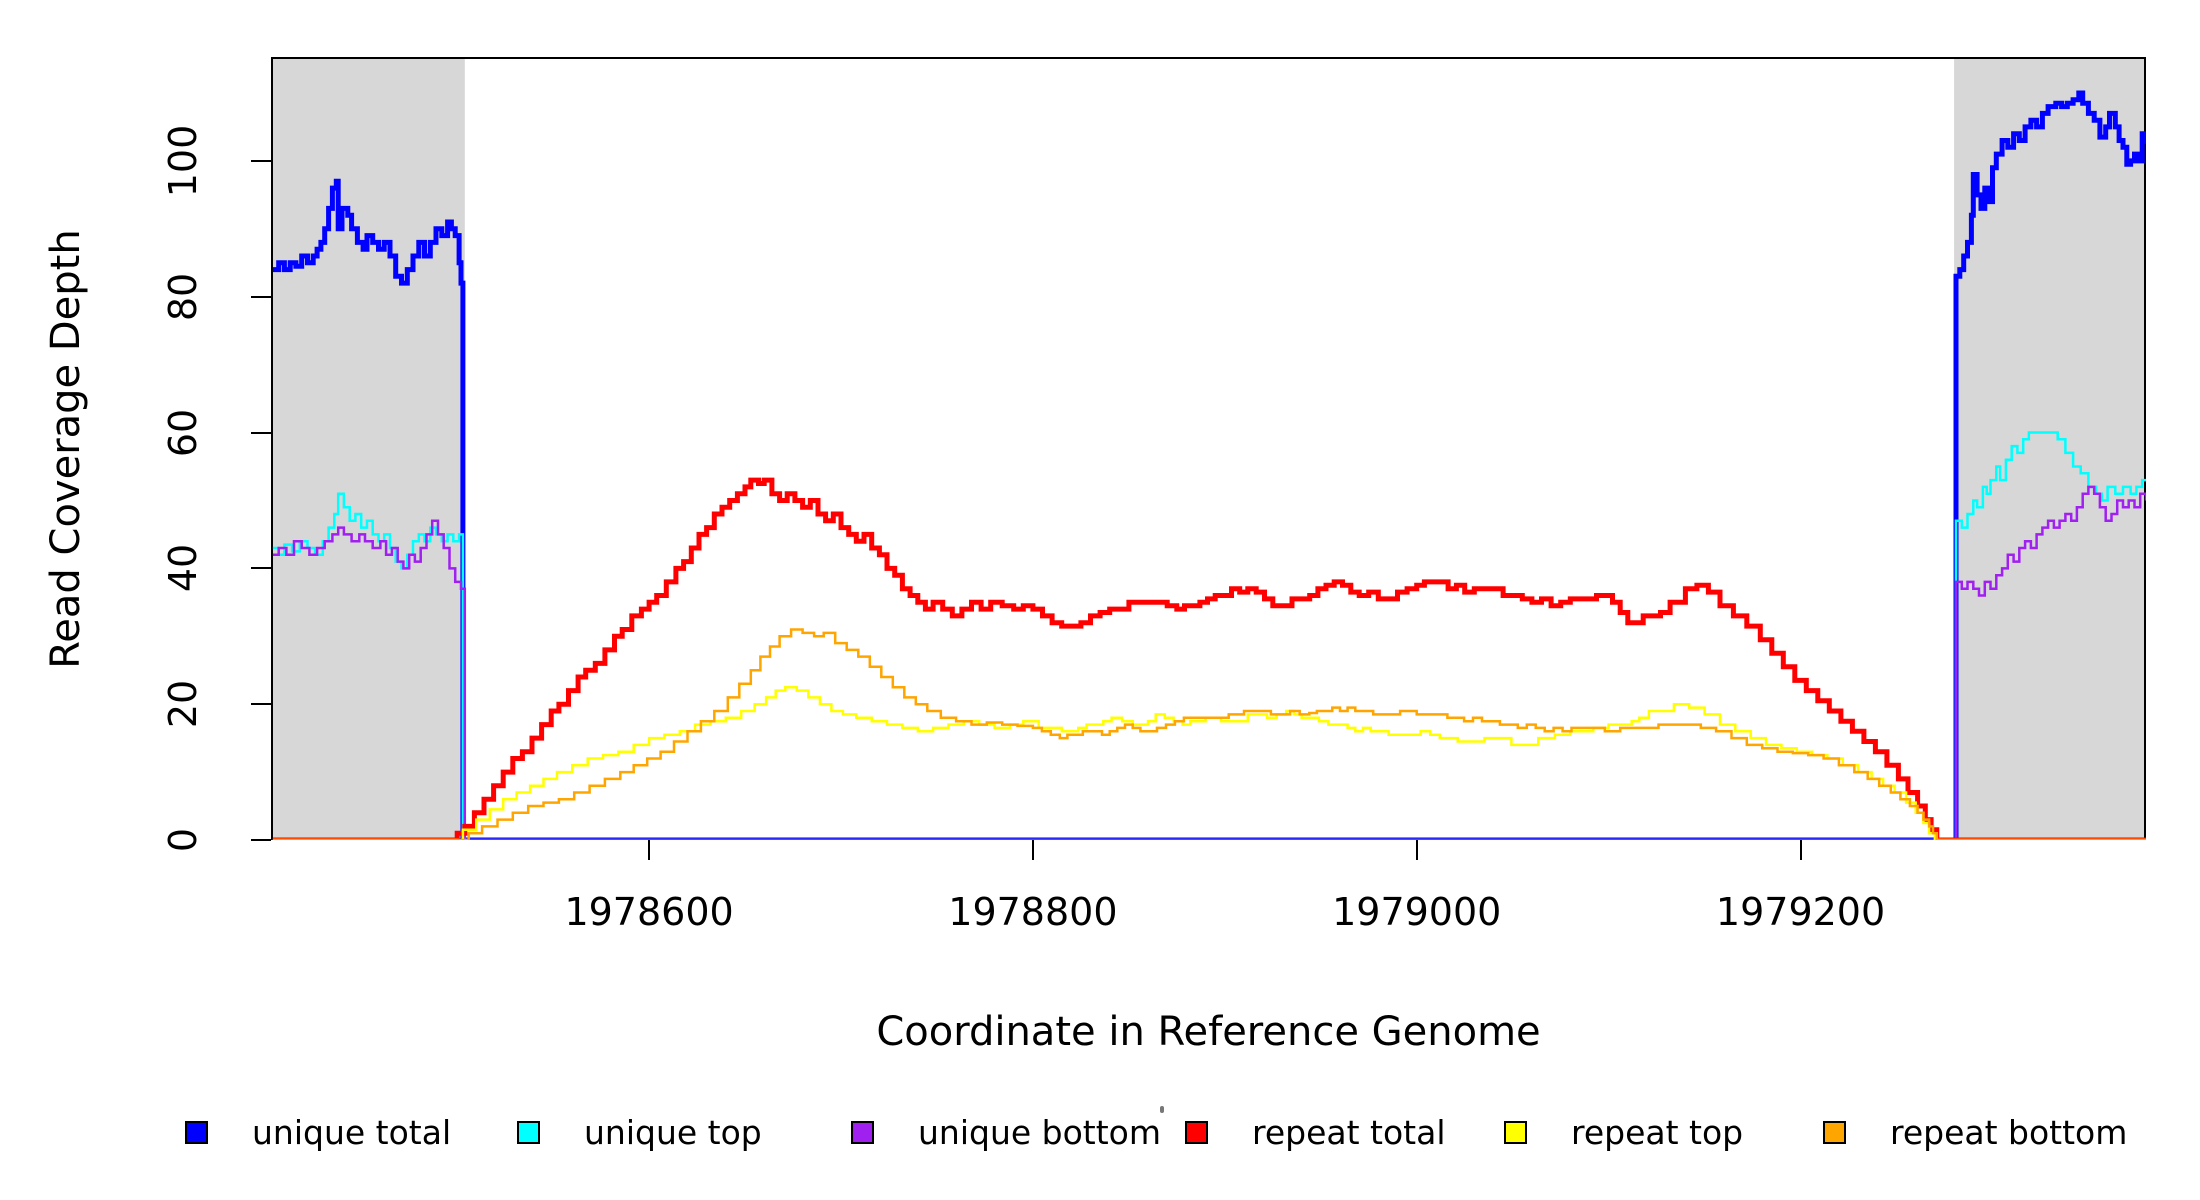  I want to click on legend-label: repeat top, so click(1657, 1132).